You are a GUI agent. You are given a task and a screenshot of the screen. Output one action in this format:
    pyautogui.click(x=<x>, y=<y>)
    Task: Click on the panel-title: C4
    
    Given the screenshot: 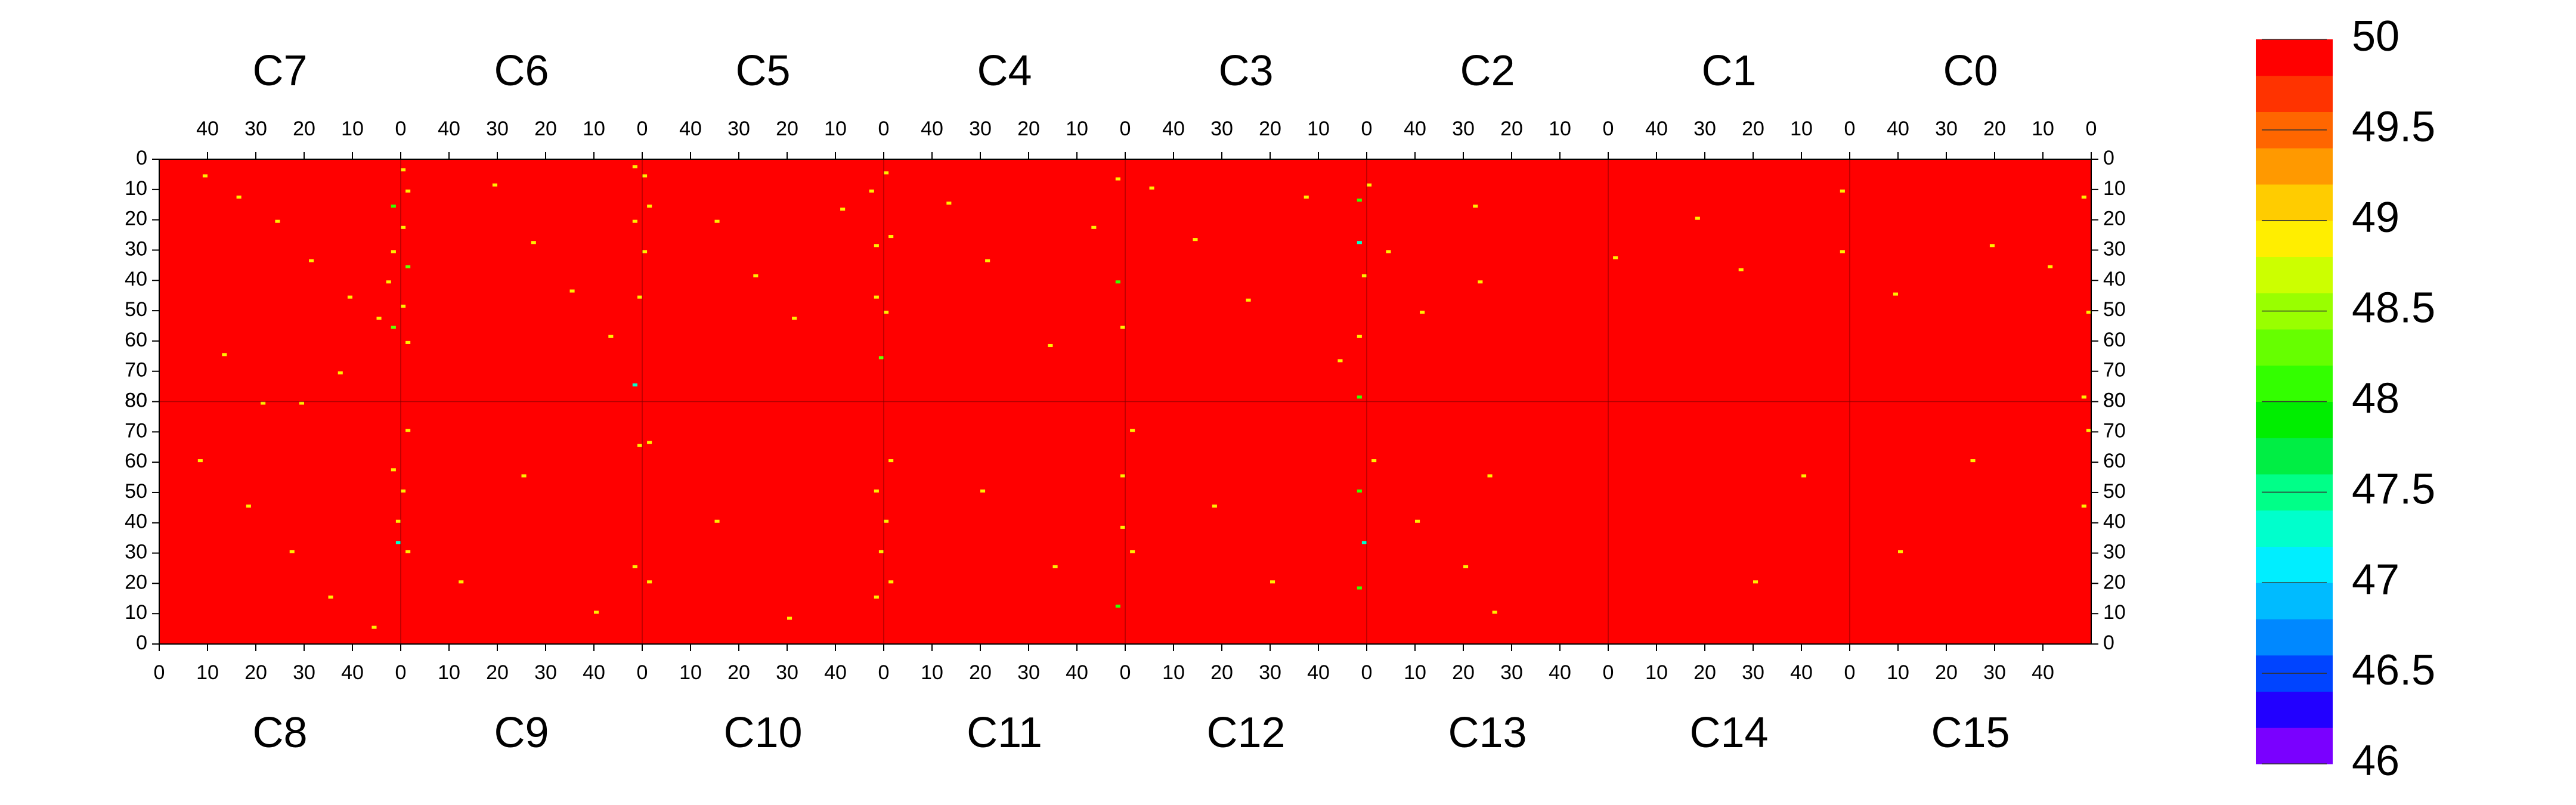 What is the action you would take?
    pyautogui.click(x=1005, y=71)
    